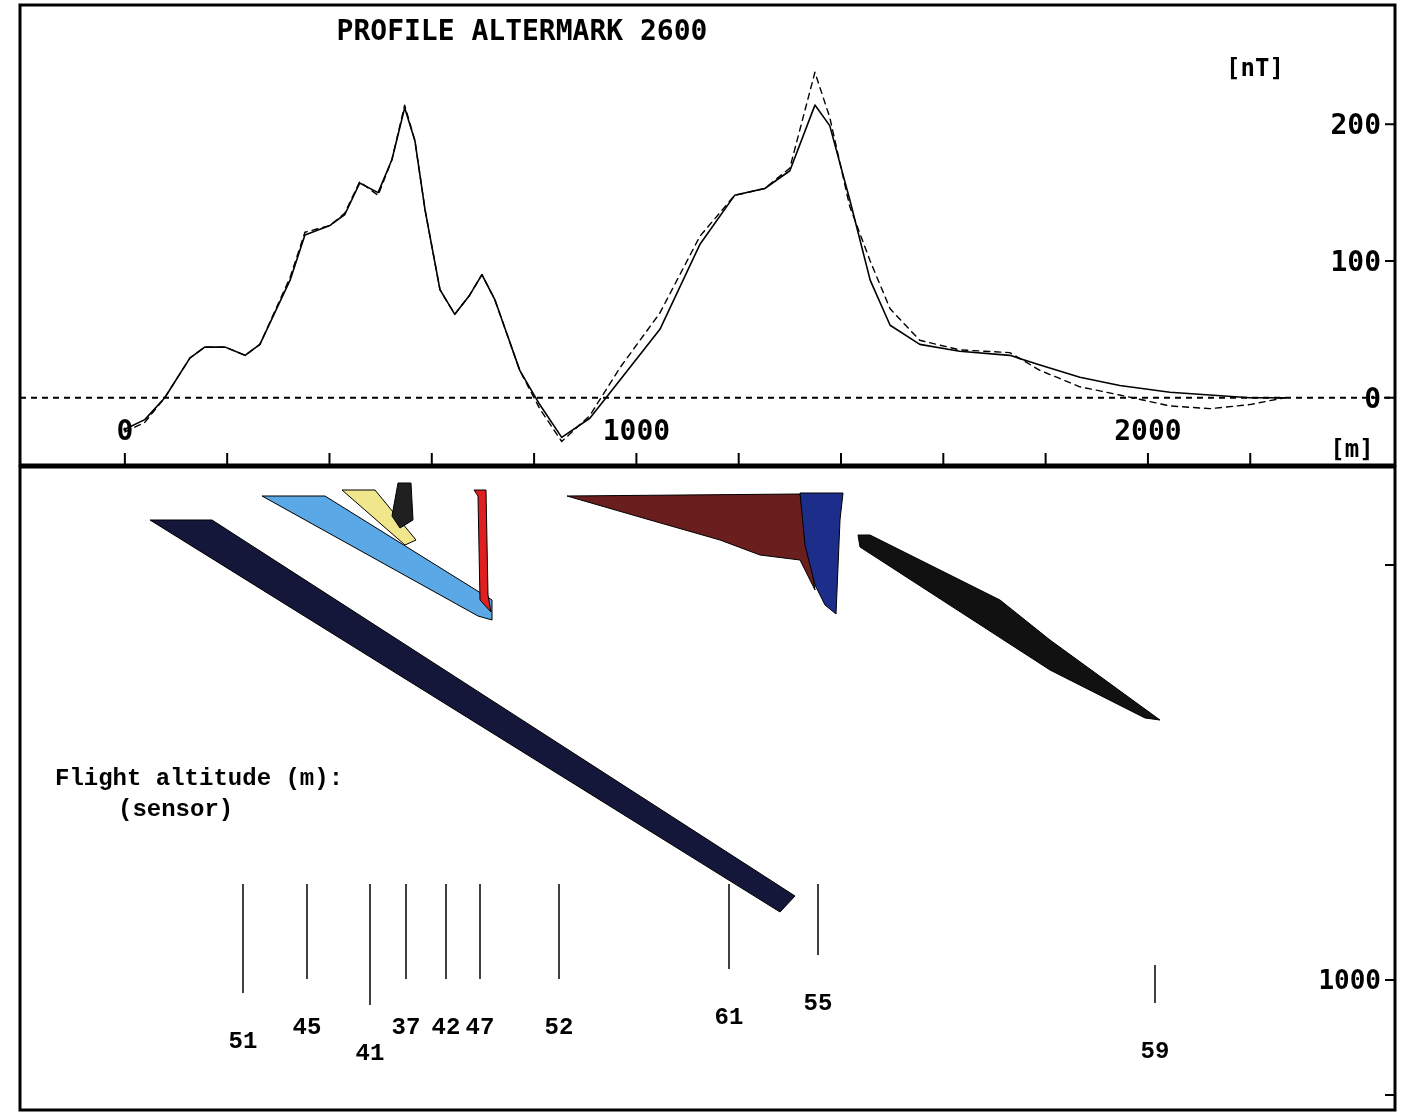  What do you see at coordinates (1372, 398) in the screenshot?
I see `y-tick-label: 0` at bounding box center [1372, 398].